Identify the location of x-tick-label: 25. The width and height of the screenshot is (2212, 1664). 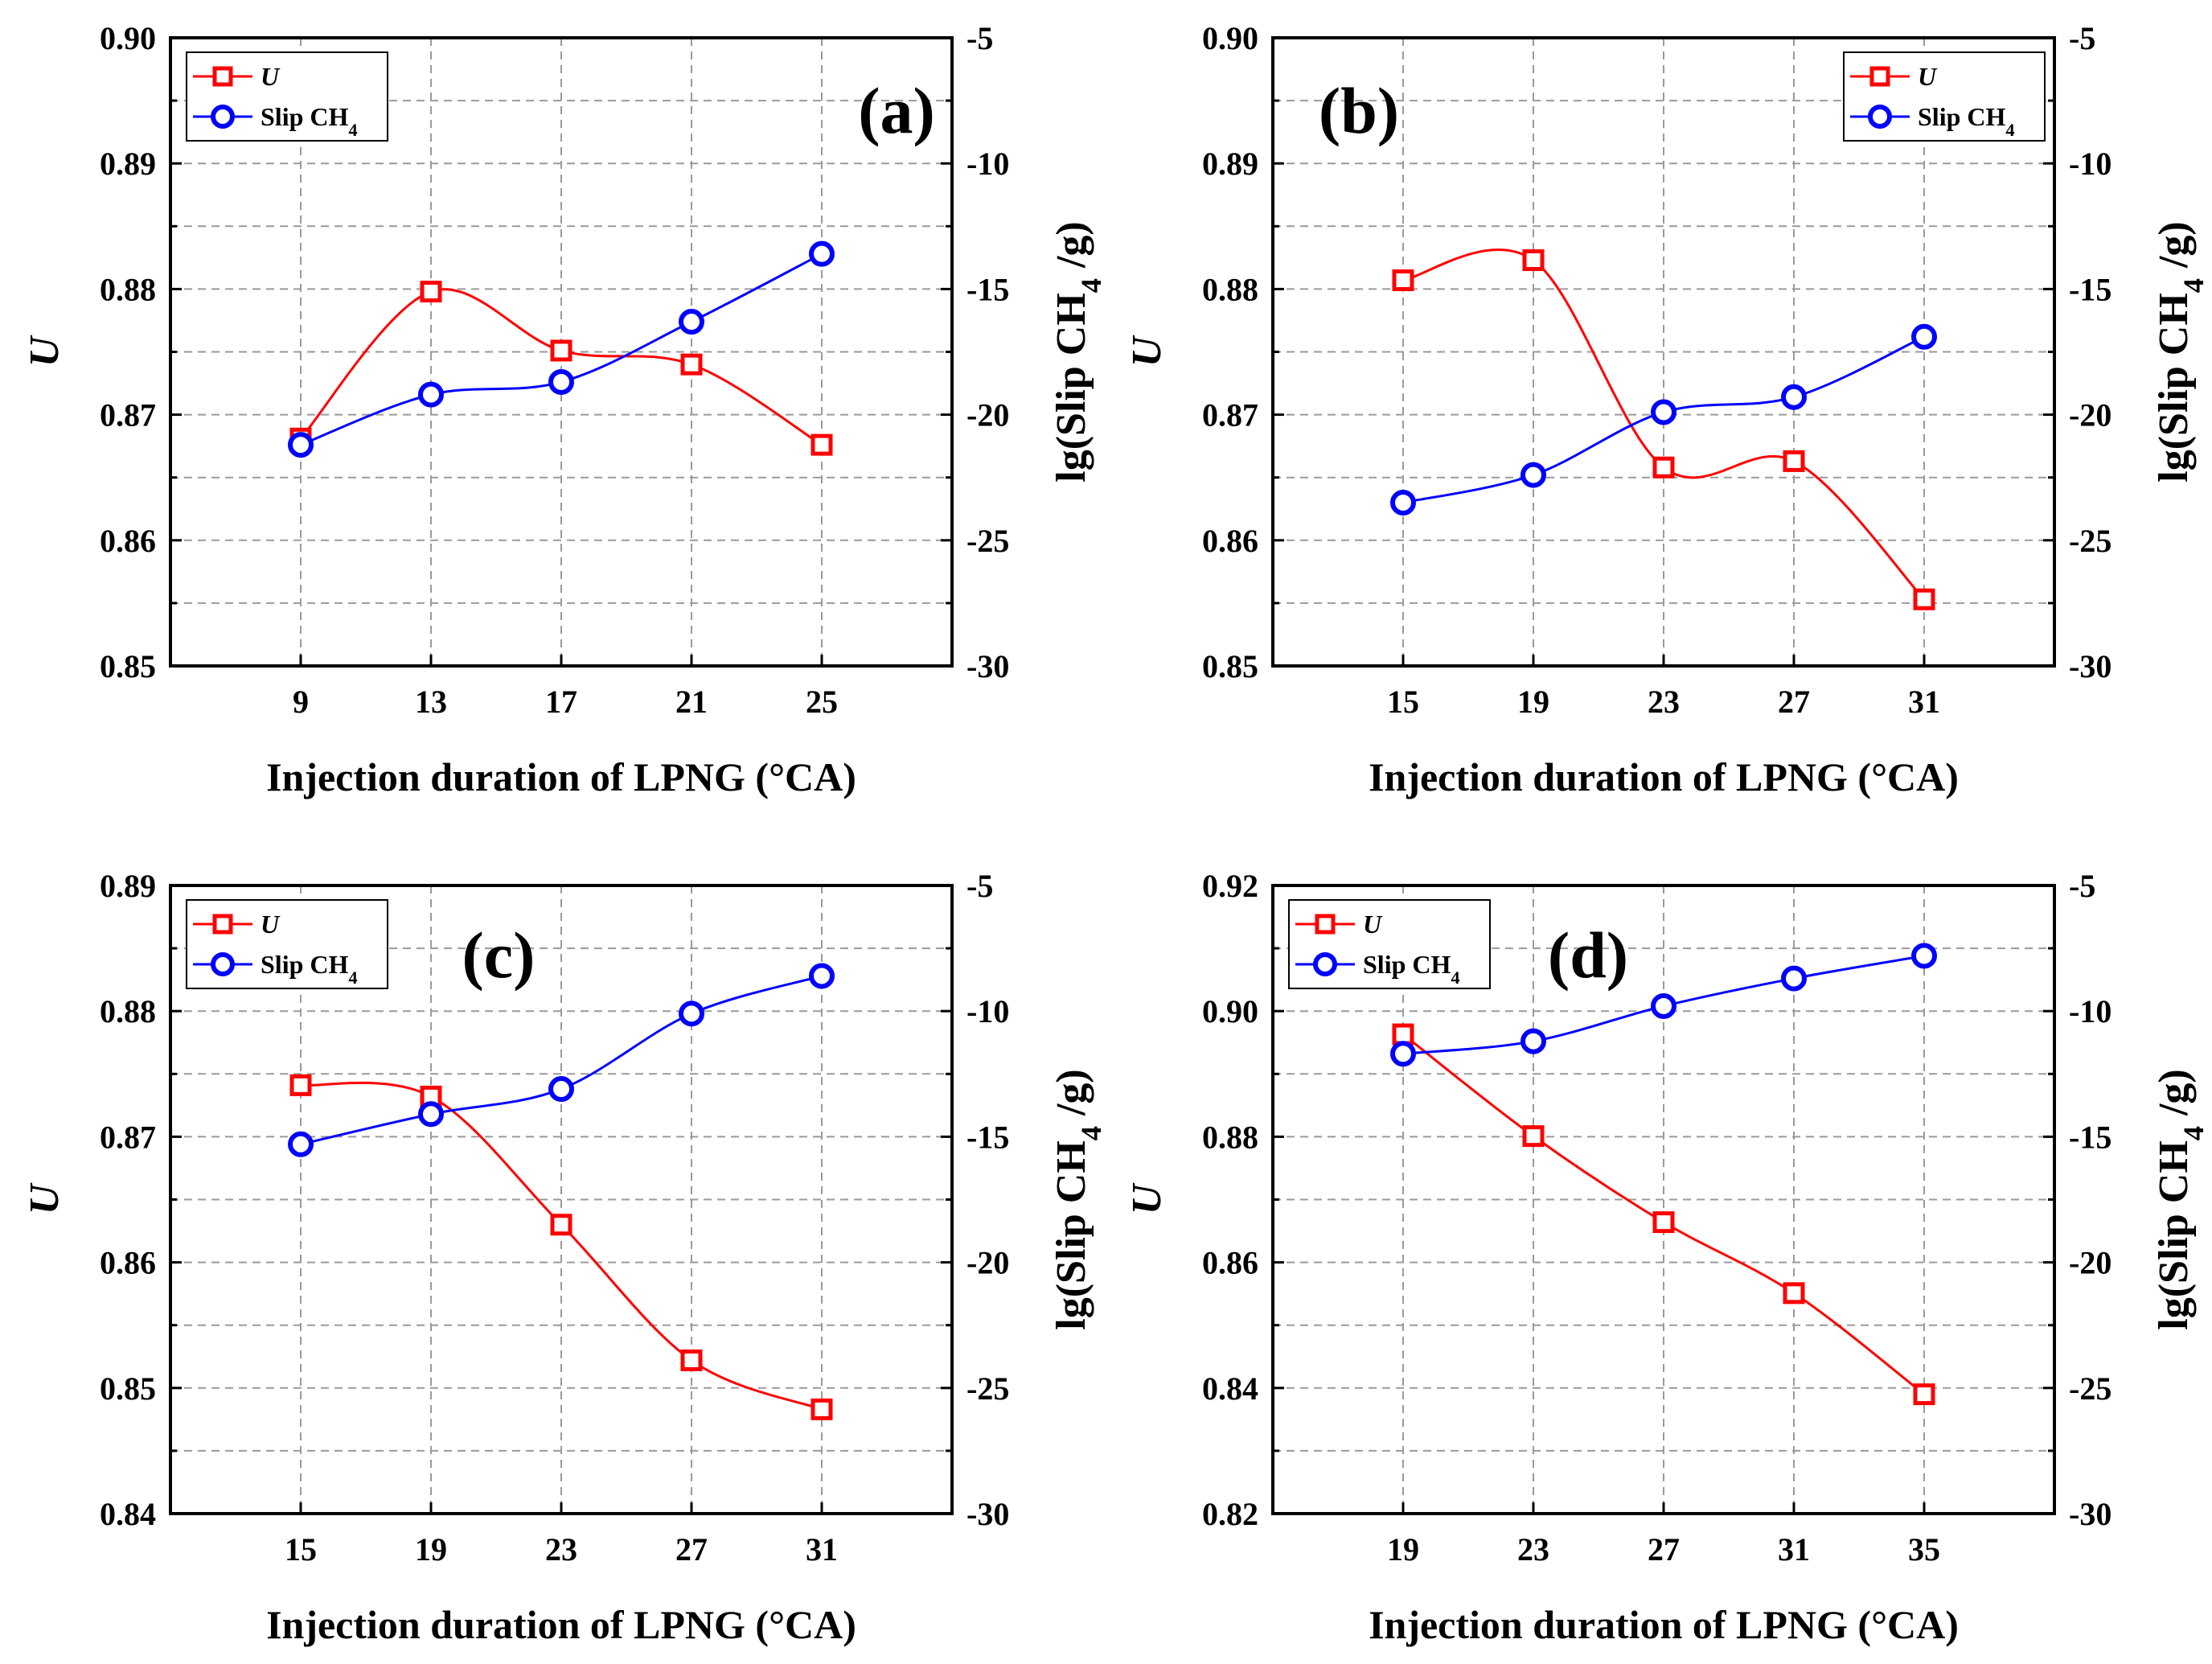
(822, 702).